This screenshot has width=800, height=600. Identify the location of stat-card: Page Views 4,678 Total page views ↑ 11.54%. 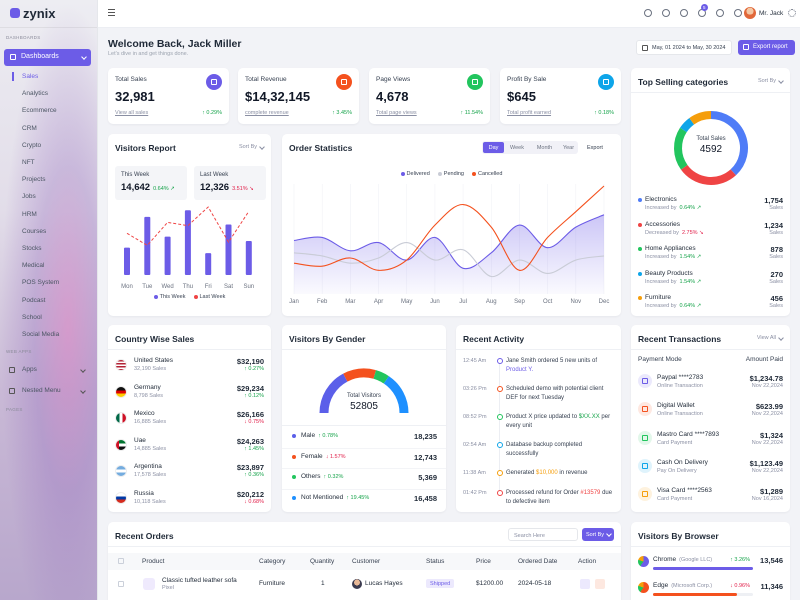
(429, 96).